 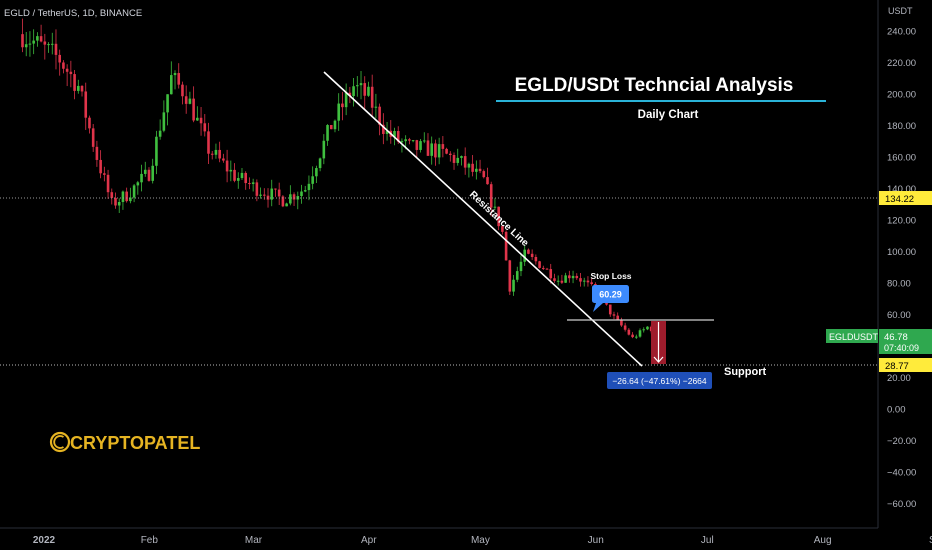 I want to click on measure-result-text: −26.64 (−47.61%) −2664, so click(x=659, y=381).